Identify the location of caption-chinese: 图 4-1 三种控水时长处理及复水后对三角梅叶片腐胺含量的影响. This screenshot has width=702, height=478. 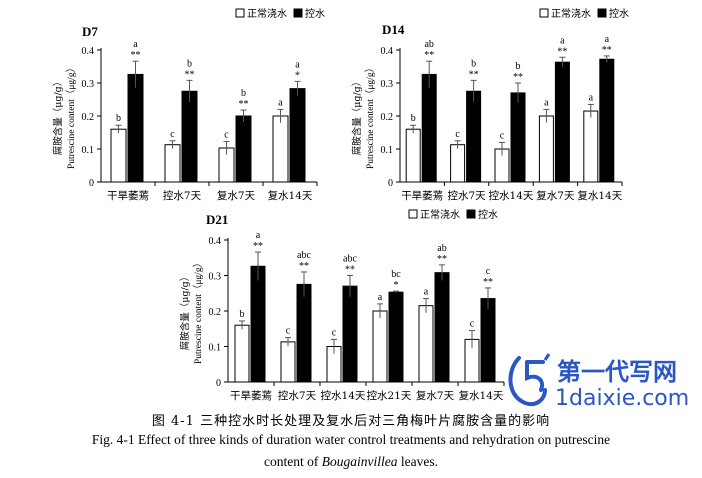
(351, 421).